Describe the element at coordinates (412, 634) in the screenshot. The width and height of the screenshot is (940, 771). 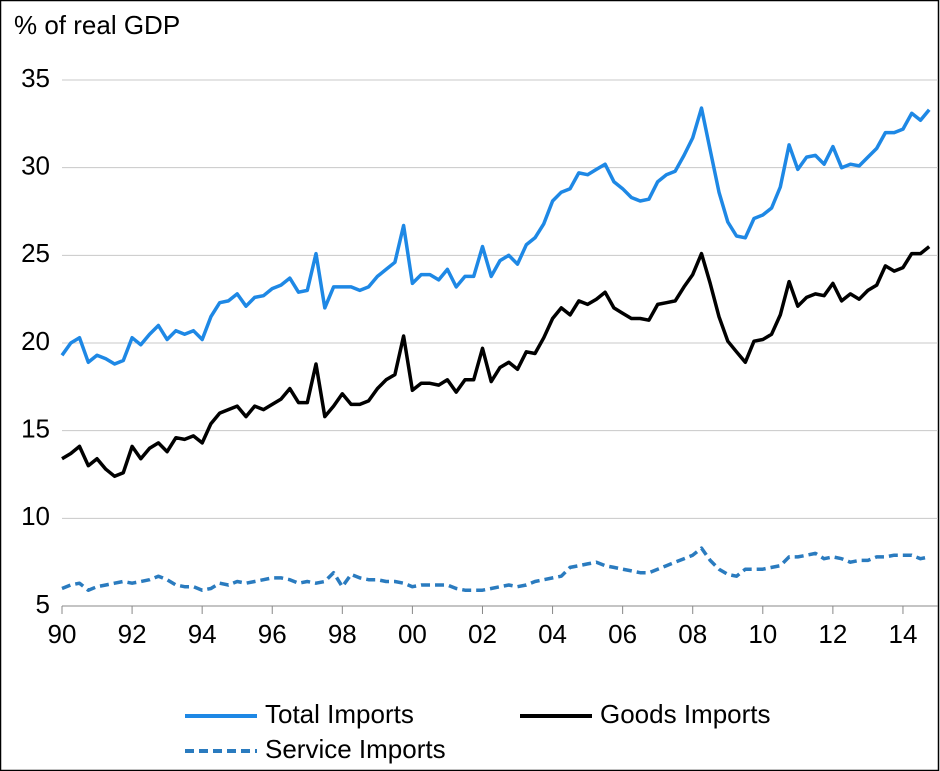
I see `x-tick-label: 00` at that location.